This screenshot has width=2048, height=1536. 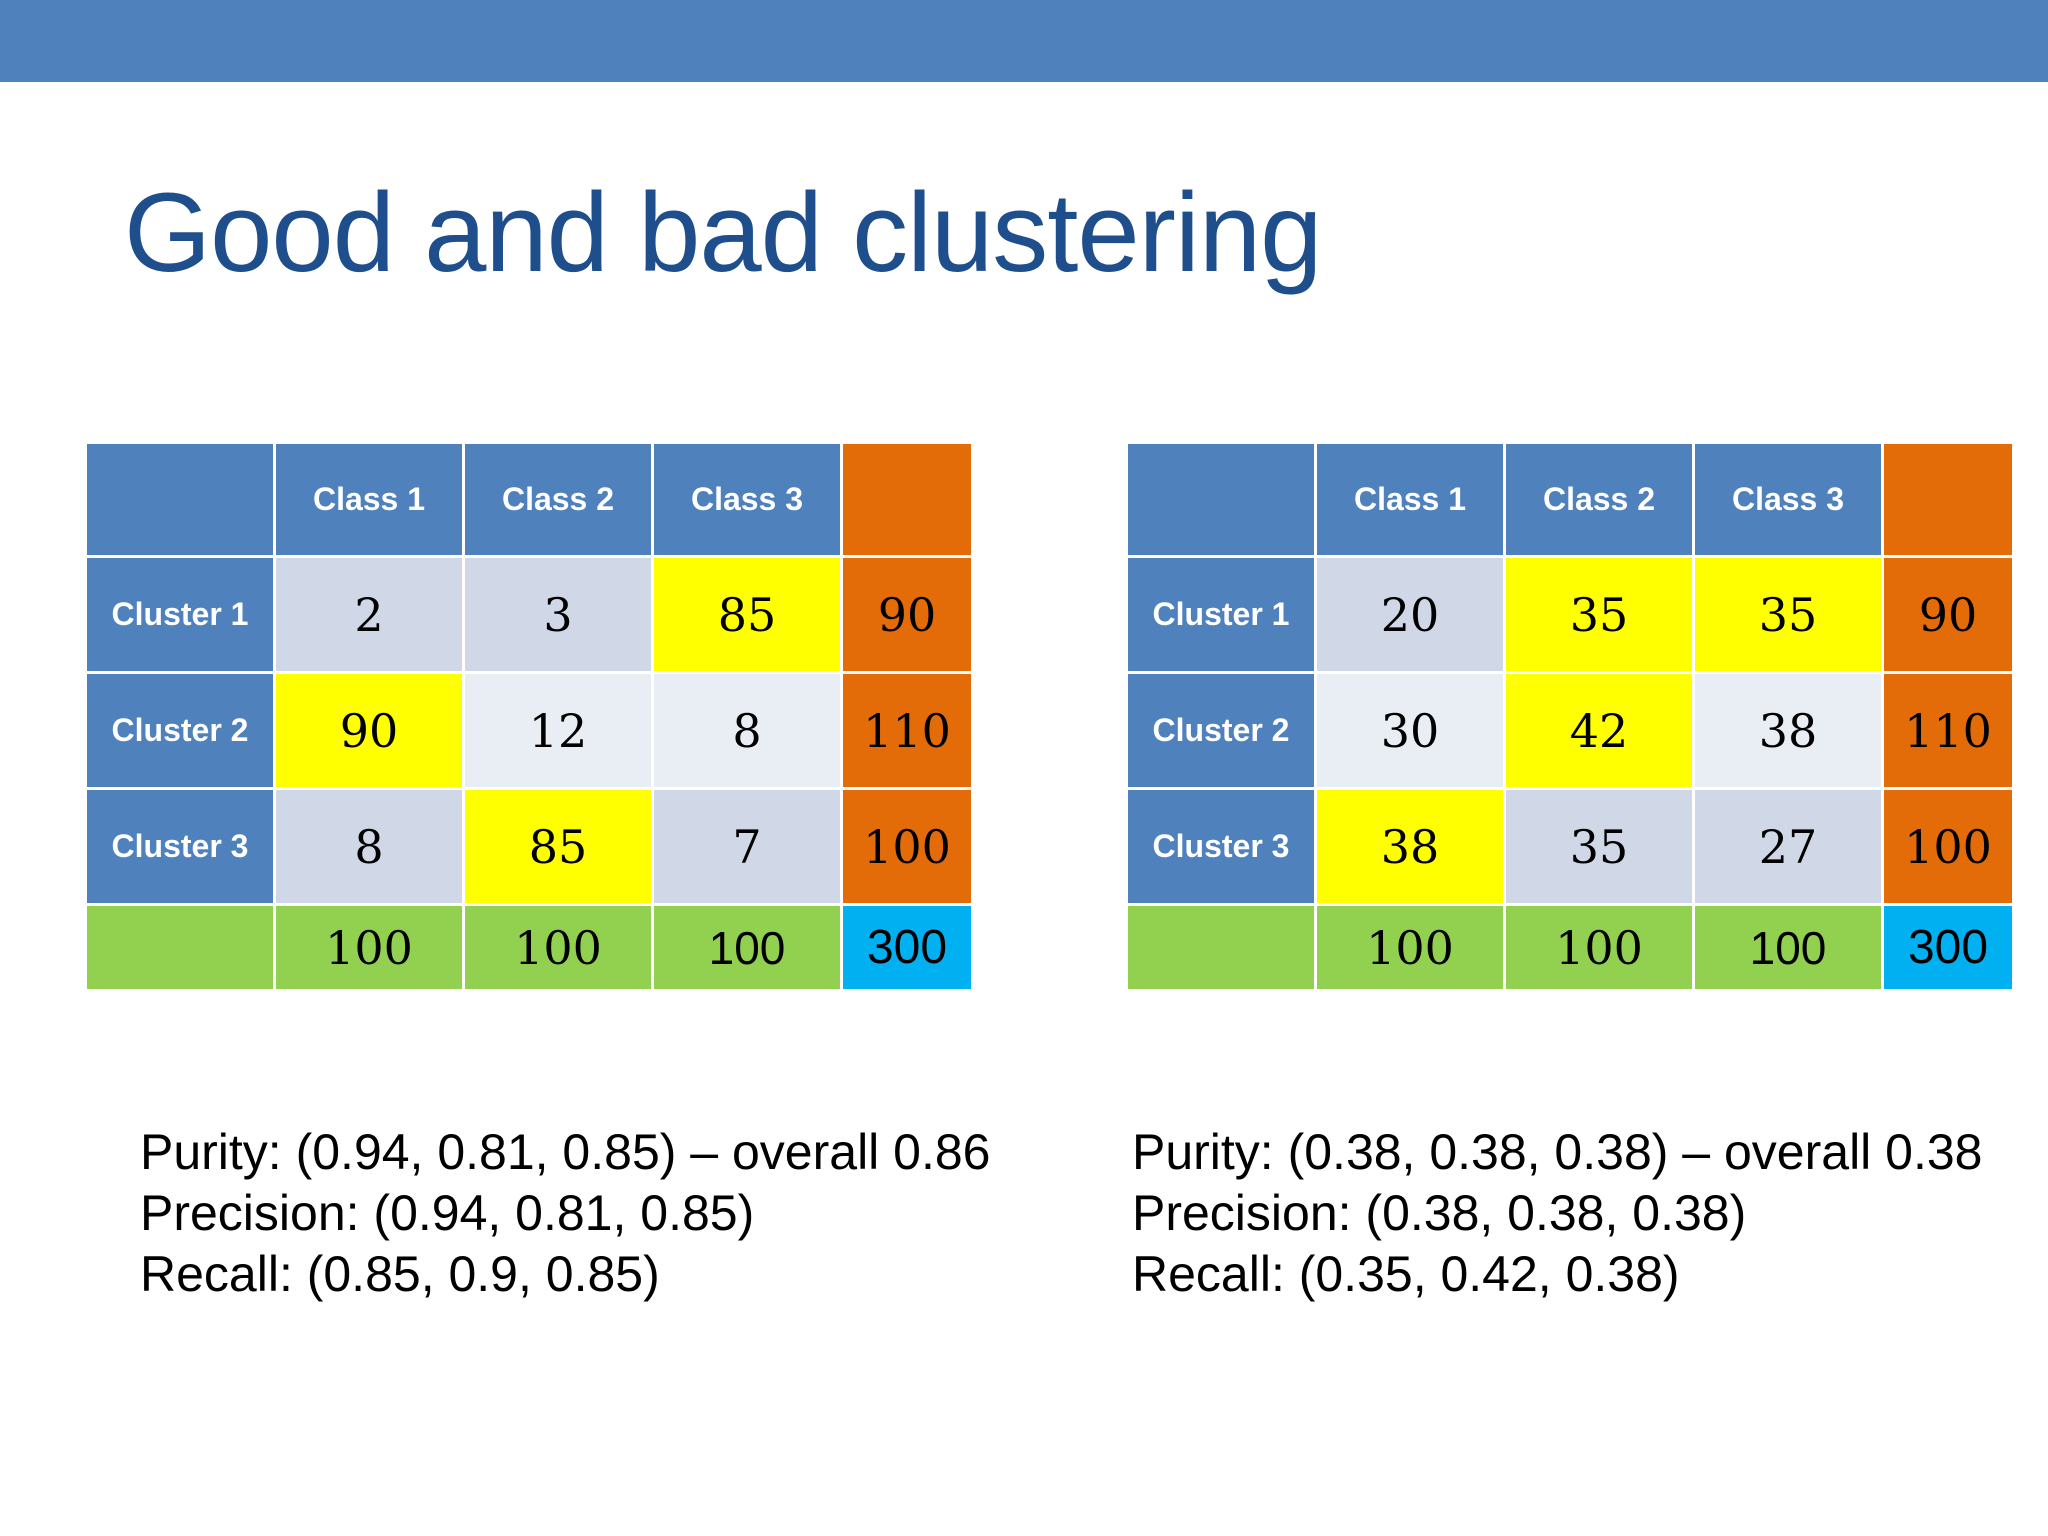 I want to click on table-row: Cluster 1 2 3 85 90, so click(x=529, y=614).